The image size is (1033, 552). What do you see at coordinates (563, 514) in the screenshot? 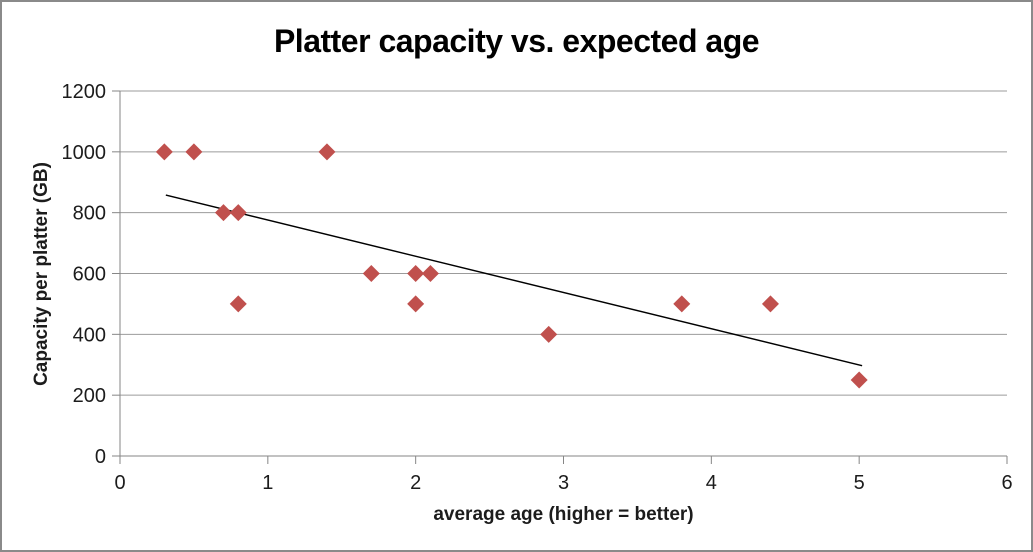
I see `x-axis-title: average age (higher = better)` at bounding box center [563, 514].